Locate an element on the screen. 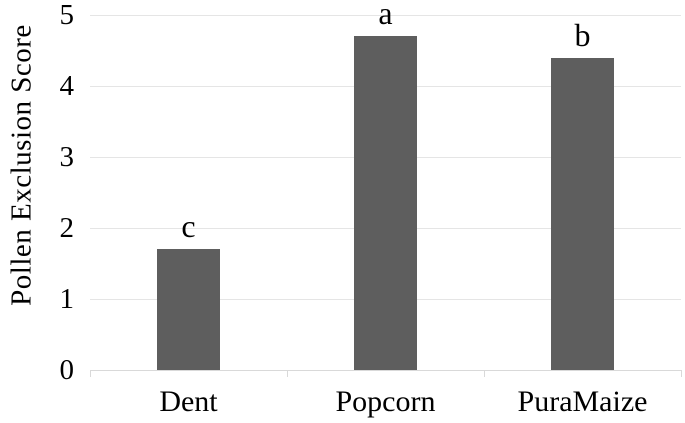 This screenshot has width=685, height=423. y-tick-label: 0 is located at coordinates (67, 370).